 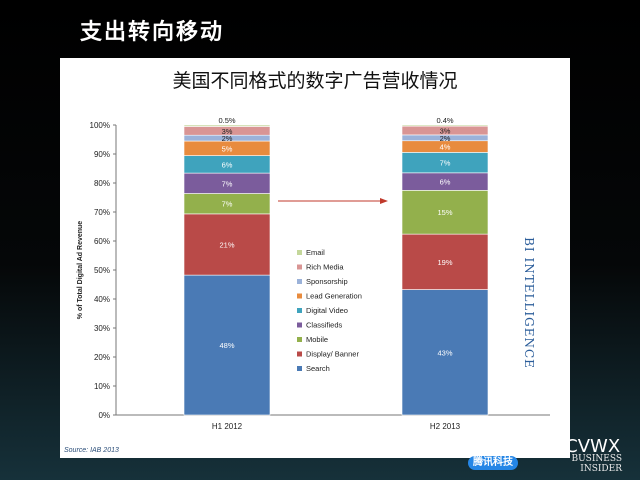 I want to click on legend-label: Mobile, so click(x=317, y=339).